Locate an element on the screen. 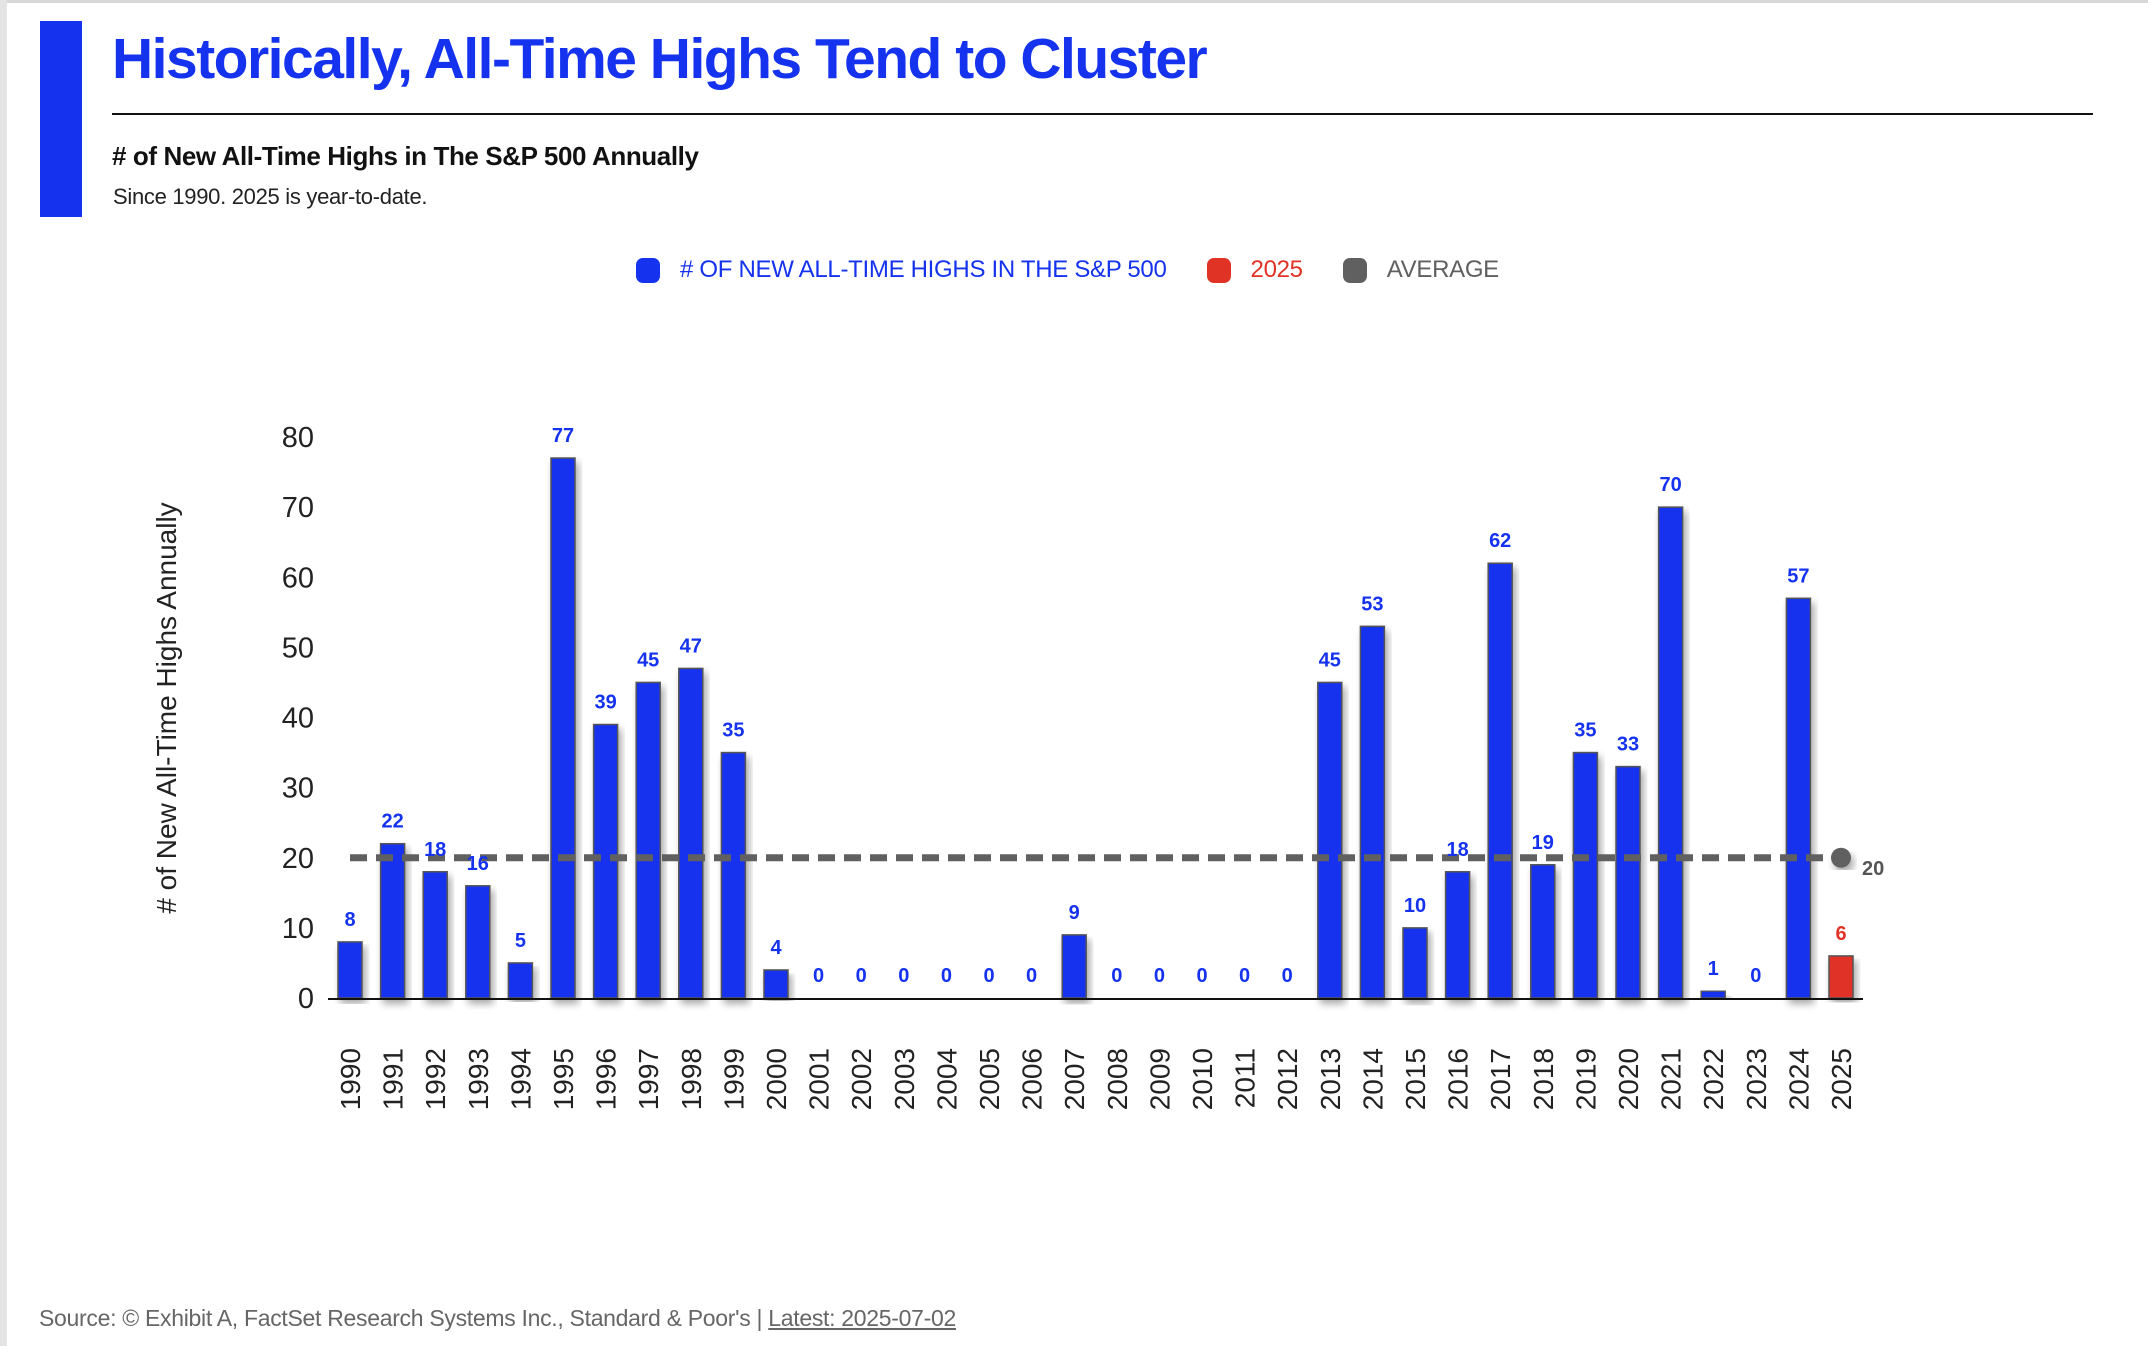  x-tick-label: 1996 is located at coordinates (606, 1079).